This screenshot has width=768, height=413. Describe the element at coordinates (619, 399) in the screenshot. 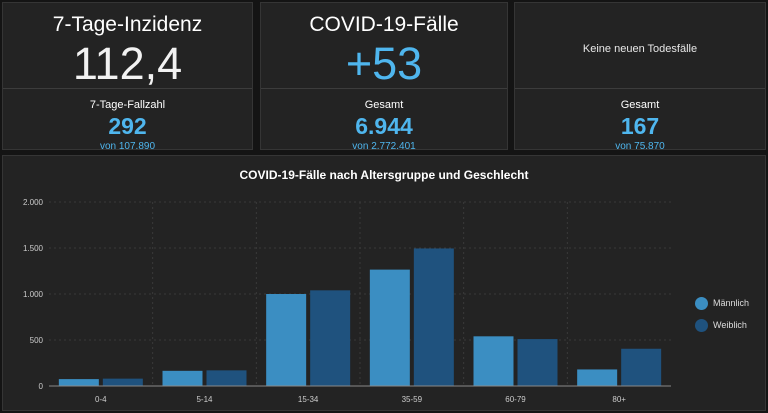

I see `x-tick-label: 80+` at that location.